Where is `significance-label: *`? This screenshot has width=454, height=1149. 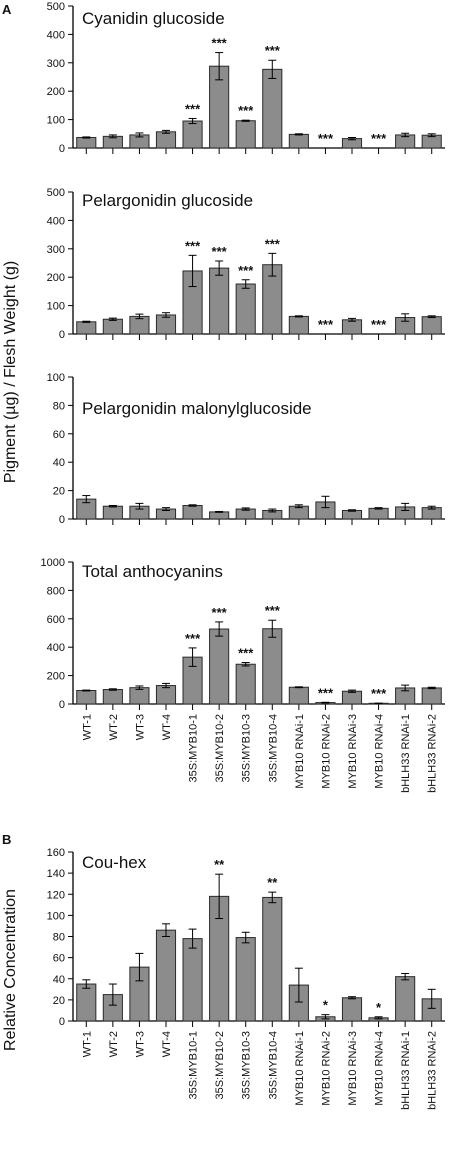 significance-label: * is located at coordinates (379, 1007).